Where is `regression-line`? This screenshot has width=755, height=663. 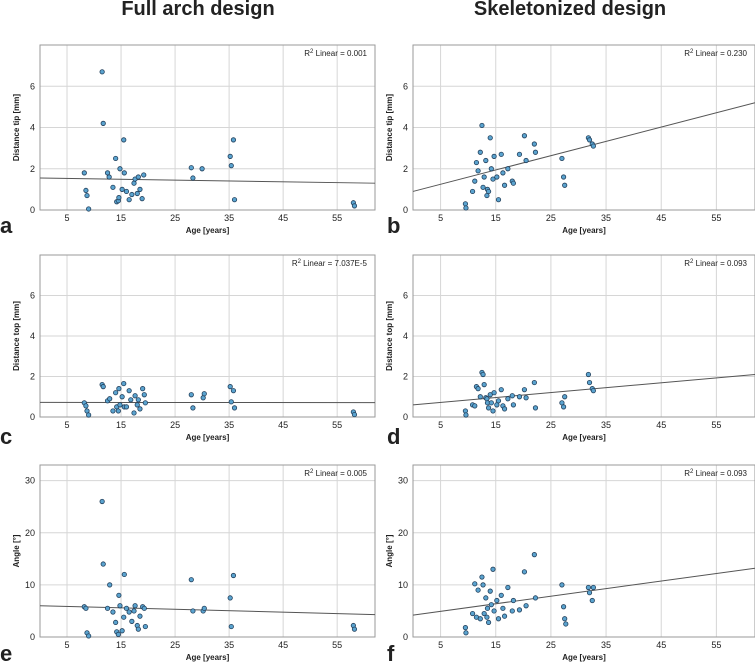
regression-line is located at coordinates (207, 610).